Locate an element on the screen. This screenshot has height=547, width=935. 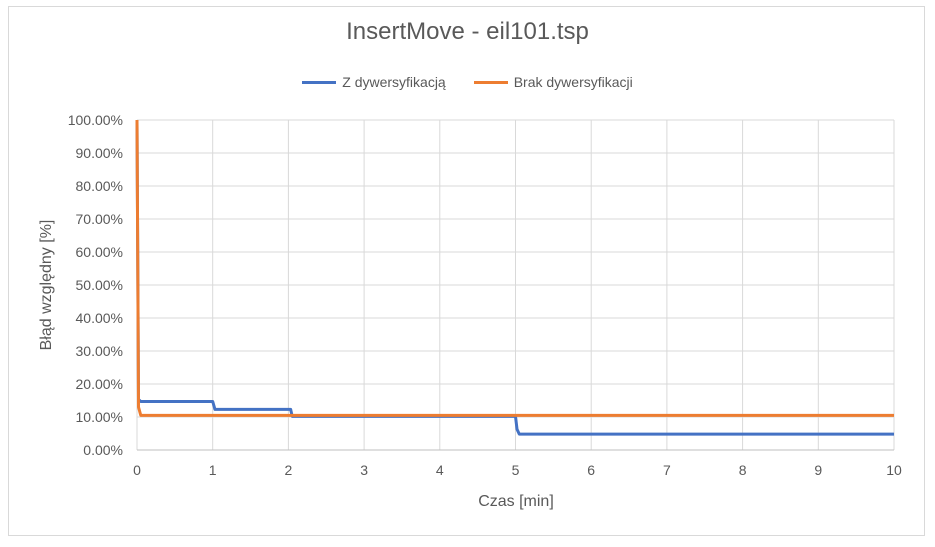
y-tick-label: 60.00% is located at coordinates (99, 252).